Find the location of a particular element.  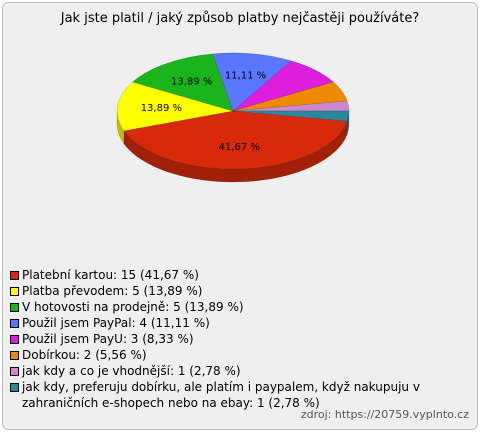

legend-label: Platební kartou: 15 (41,67 %) is located at coordinates (110, 275).